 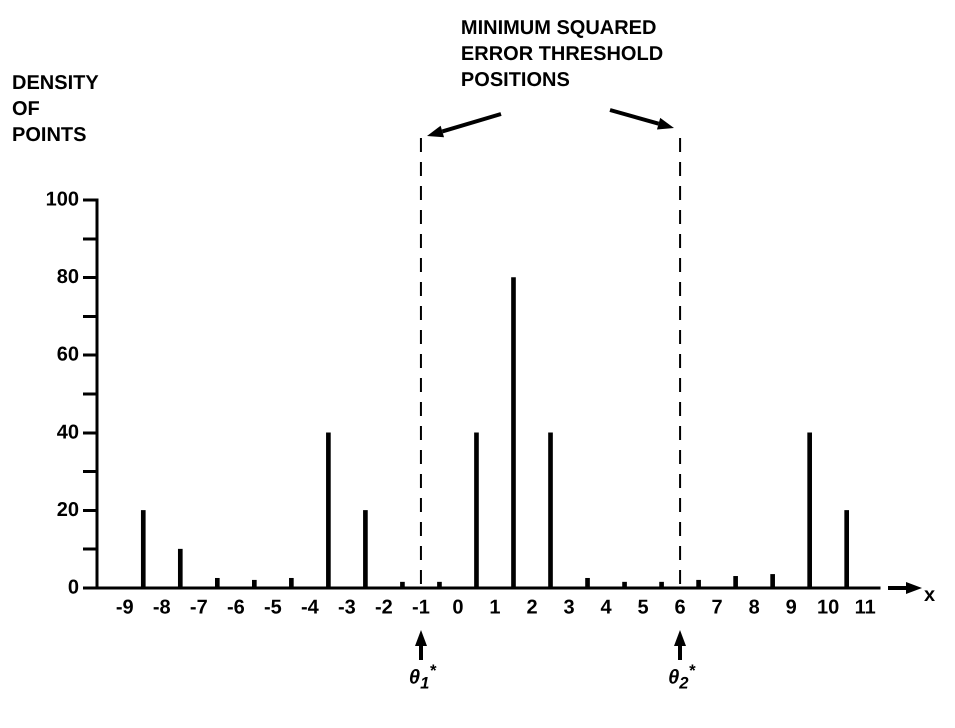 What do you see at coordinates (62, 199) in the screenshot?
I see `y-tick-label: 100` at bounding box center [62, 199].